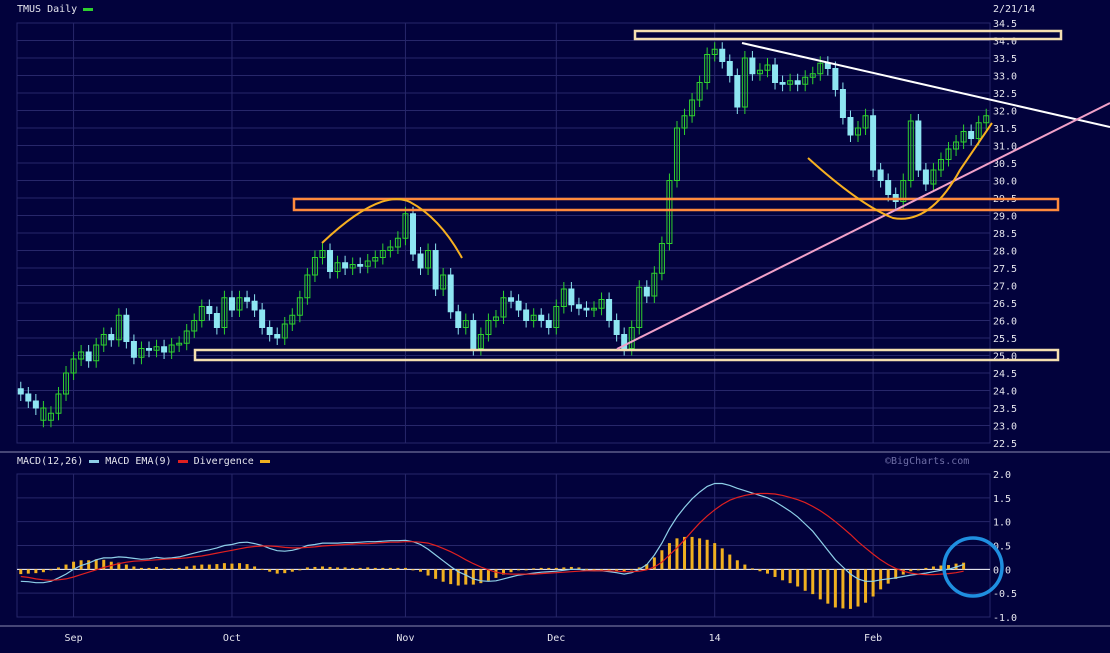 Image resolution: width=1110 pixels, height=653 pixels. I want to click on price-tick-label: 22.5, so click(1005, 444).